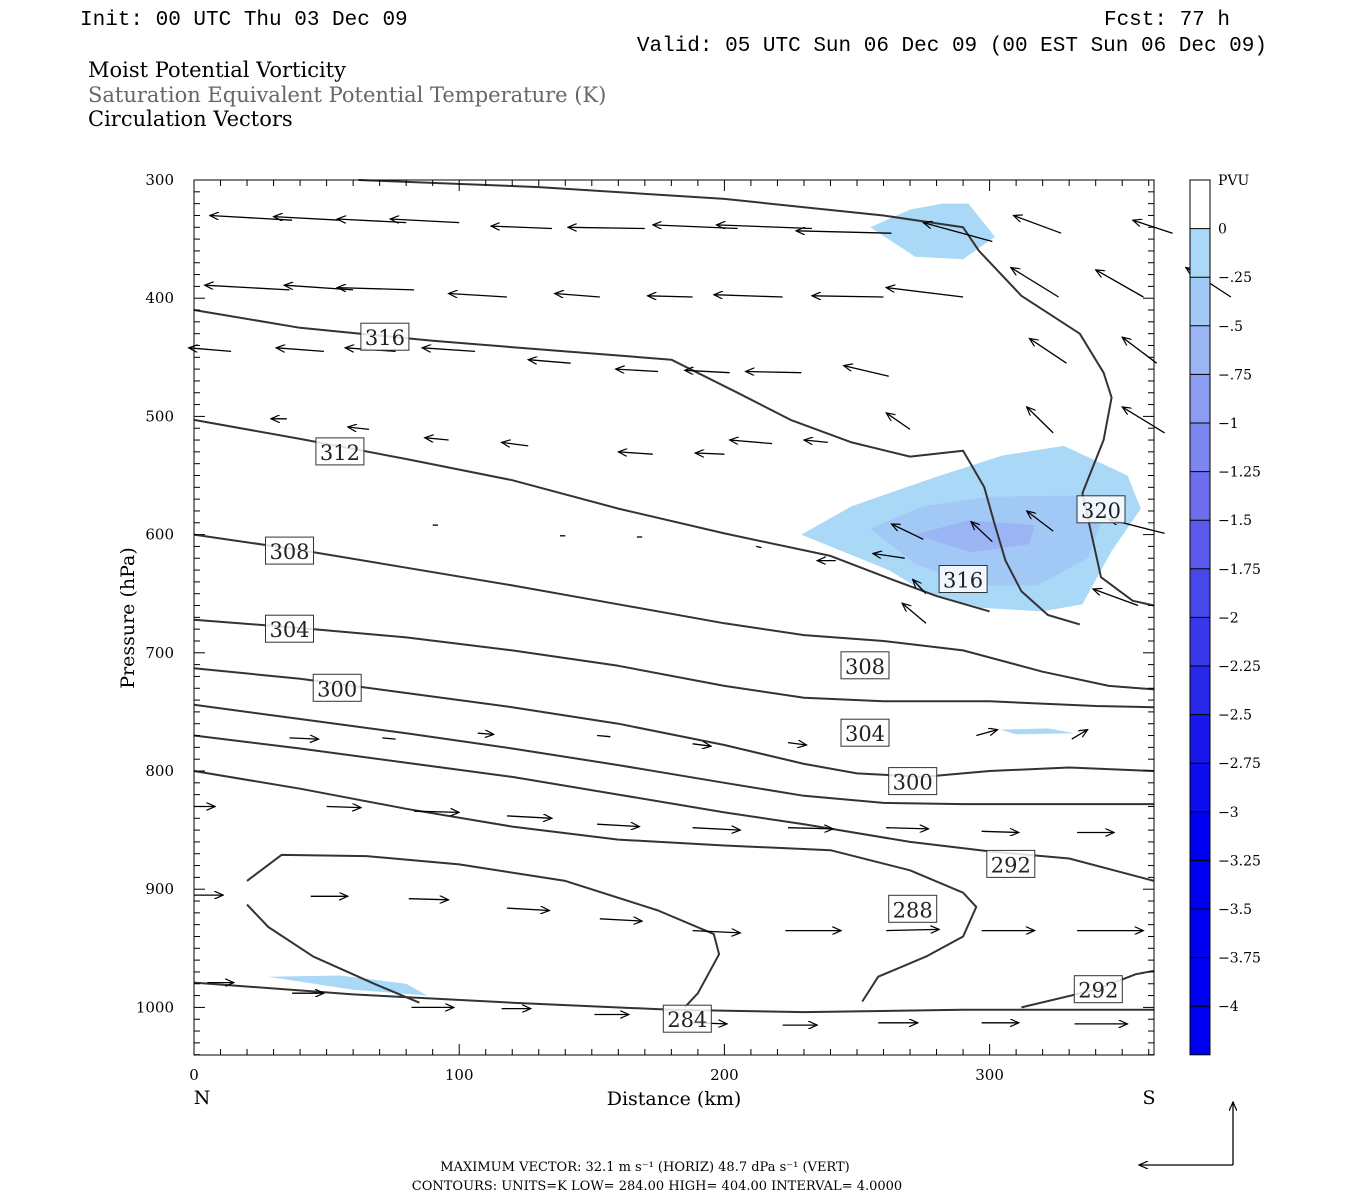 This screenshot has height=1200, width=1350. Describe the element at coordinates (159, 416) in the screenshot. I see `y-tick-label: 500` at that location.